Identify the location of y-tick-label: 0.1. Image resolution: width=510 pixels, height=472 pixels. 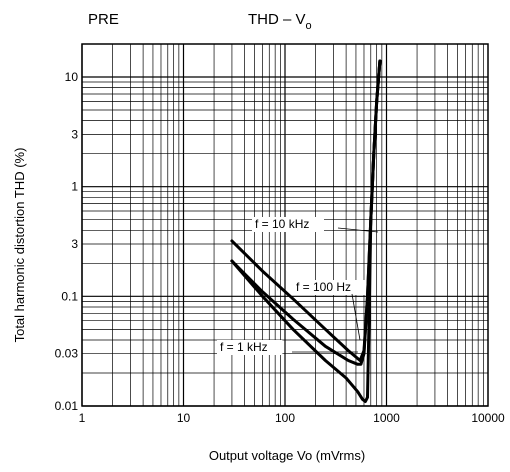
(69, 296).